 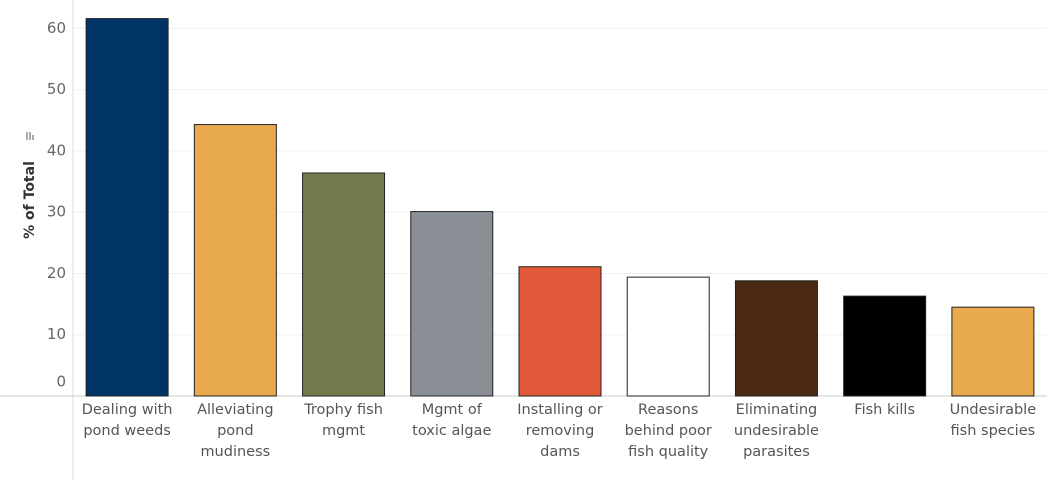 I want to click on filter-icon, so click(x=30, y=136).